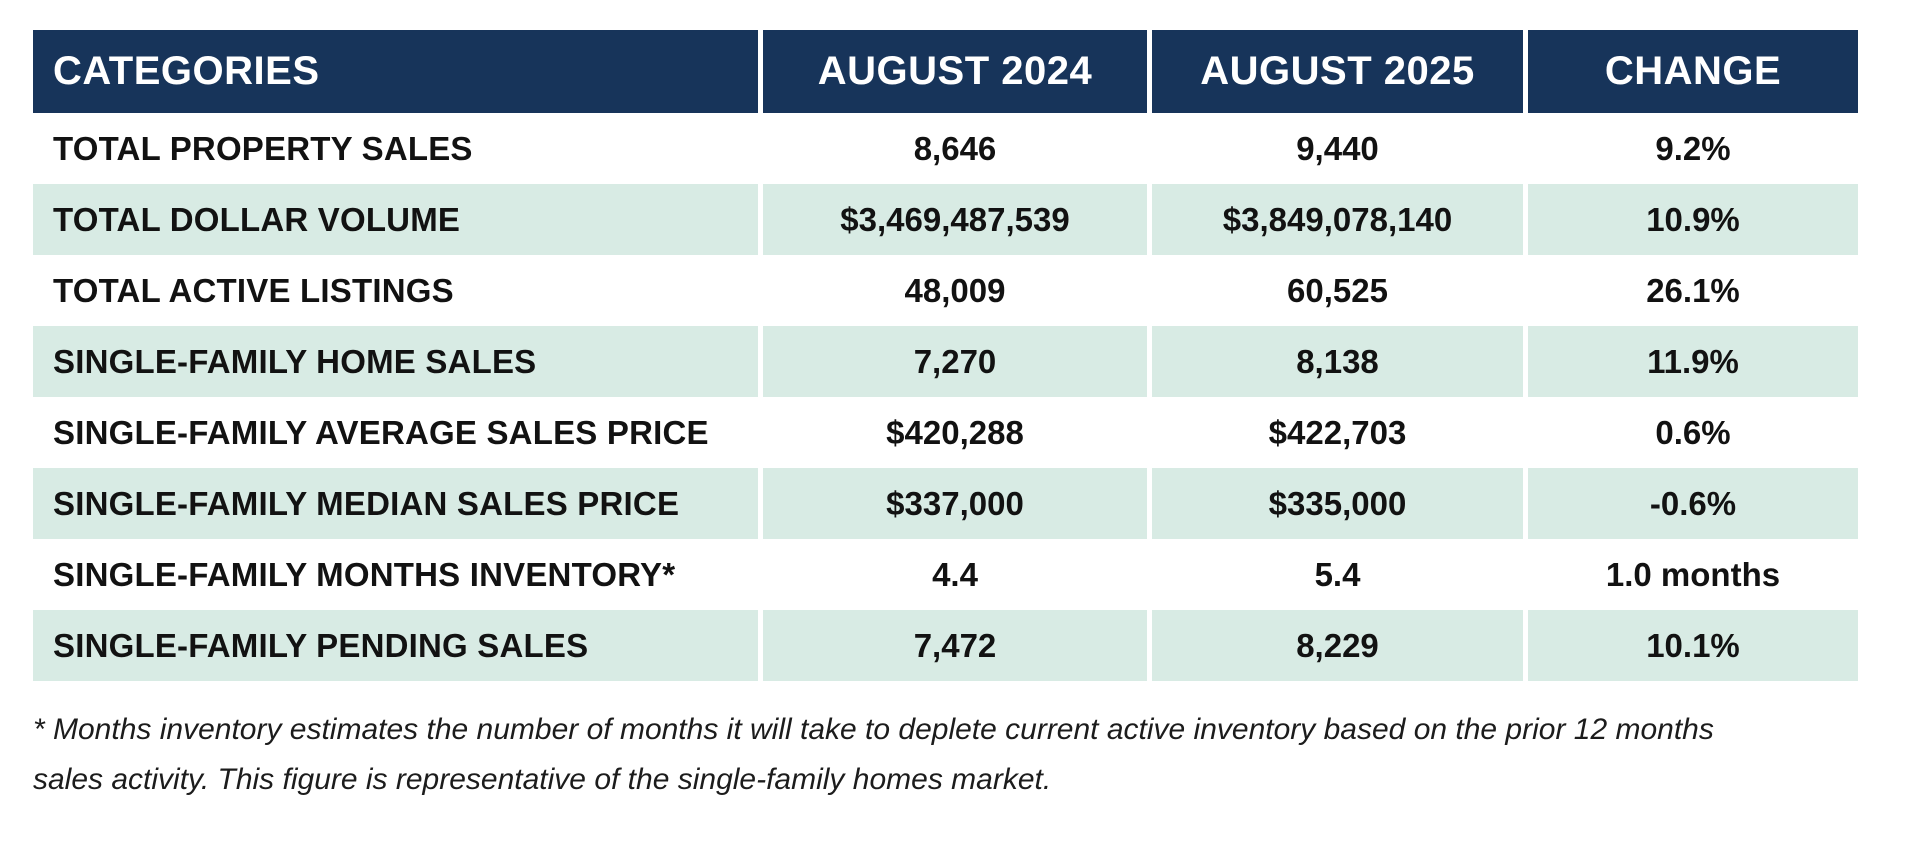 This screenshot has height=861, width=1920. Describe the element at coordinates (955, 503) in the screenshot. I see `aug2024-cell: $337,000` at that location.